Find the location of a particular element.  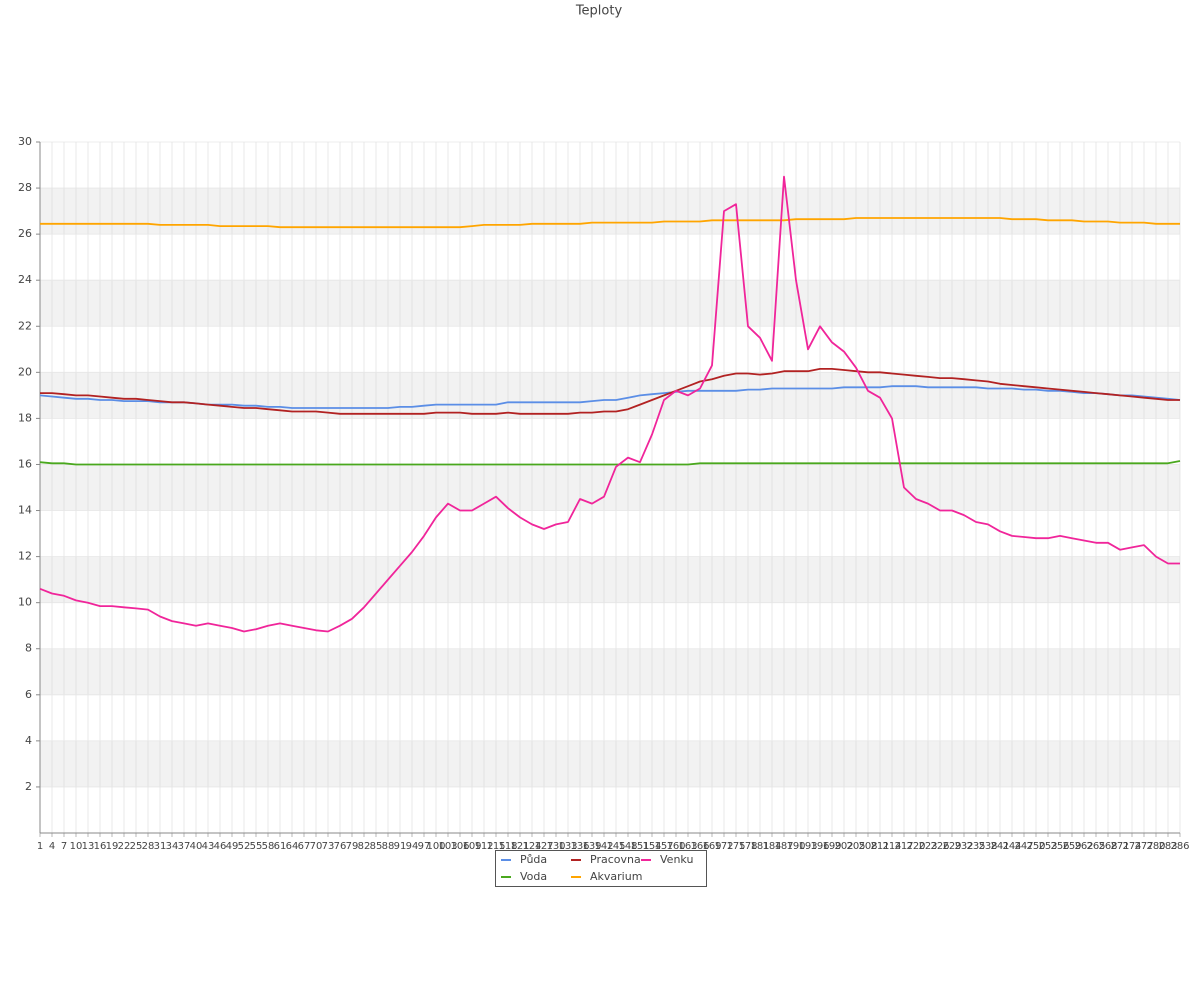

x-tick-label: 70 is located at coordinates (316, 846).